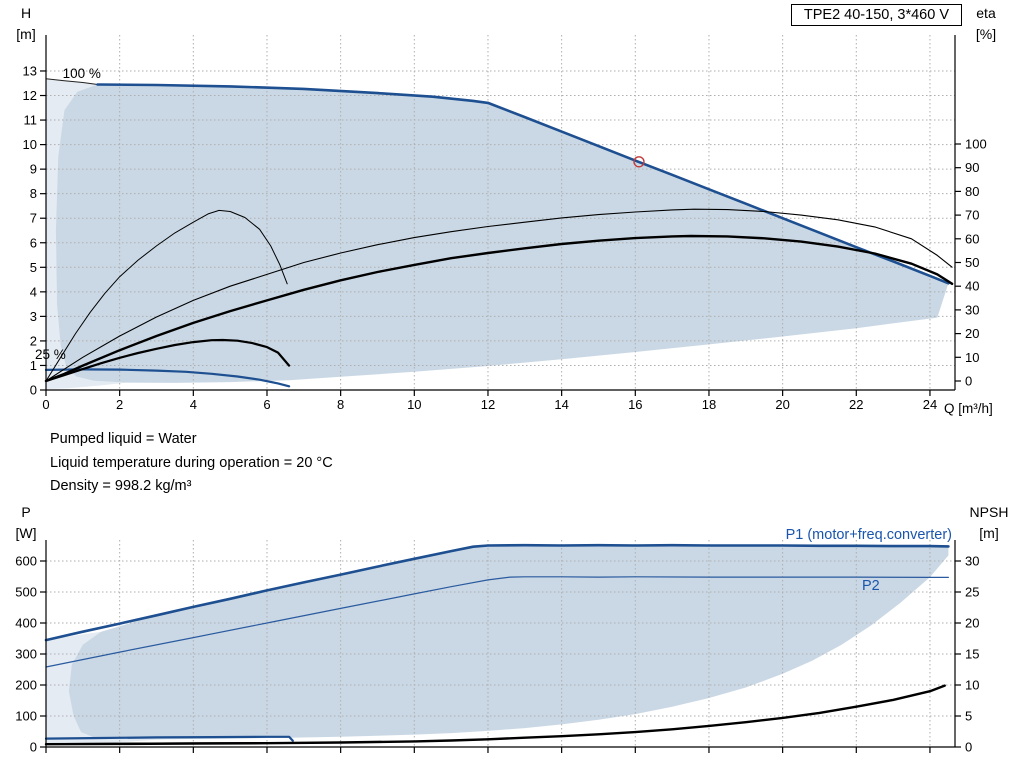  Describe the element at coordinates (26, 24) in the screenshot. I see `head-axis-label: H [m]` at that location.